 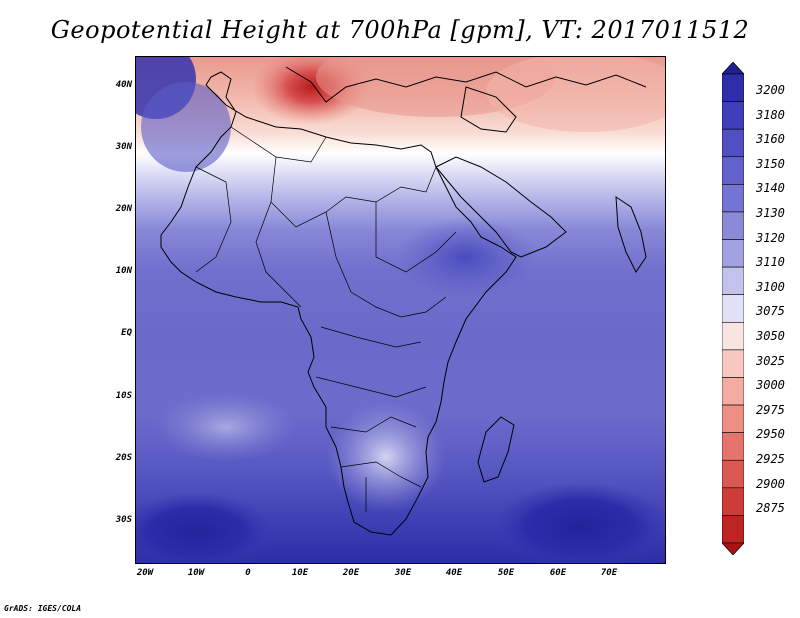 What do you see at coordinates (770, 287) in the screenshot?
I see `colorbar-label: 3100` at bounding box center [770, 287].